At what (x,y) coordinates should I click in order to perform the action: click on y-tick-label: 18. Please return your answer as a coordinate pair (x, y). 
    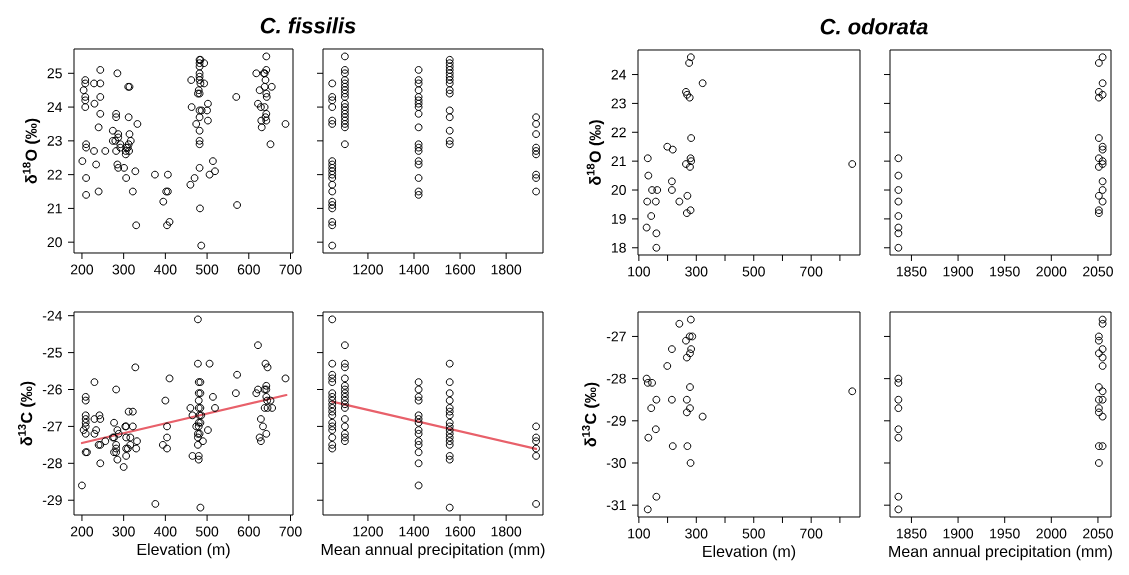
    Looking at the image, I should click on (618, 247).